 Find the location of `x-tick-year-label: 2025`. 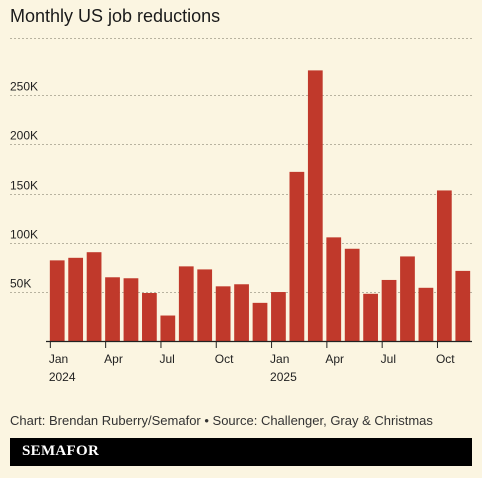

x-tick-year-label: 2025 is located at coordinates (283, 377).